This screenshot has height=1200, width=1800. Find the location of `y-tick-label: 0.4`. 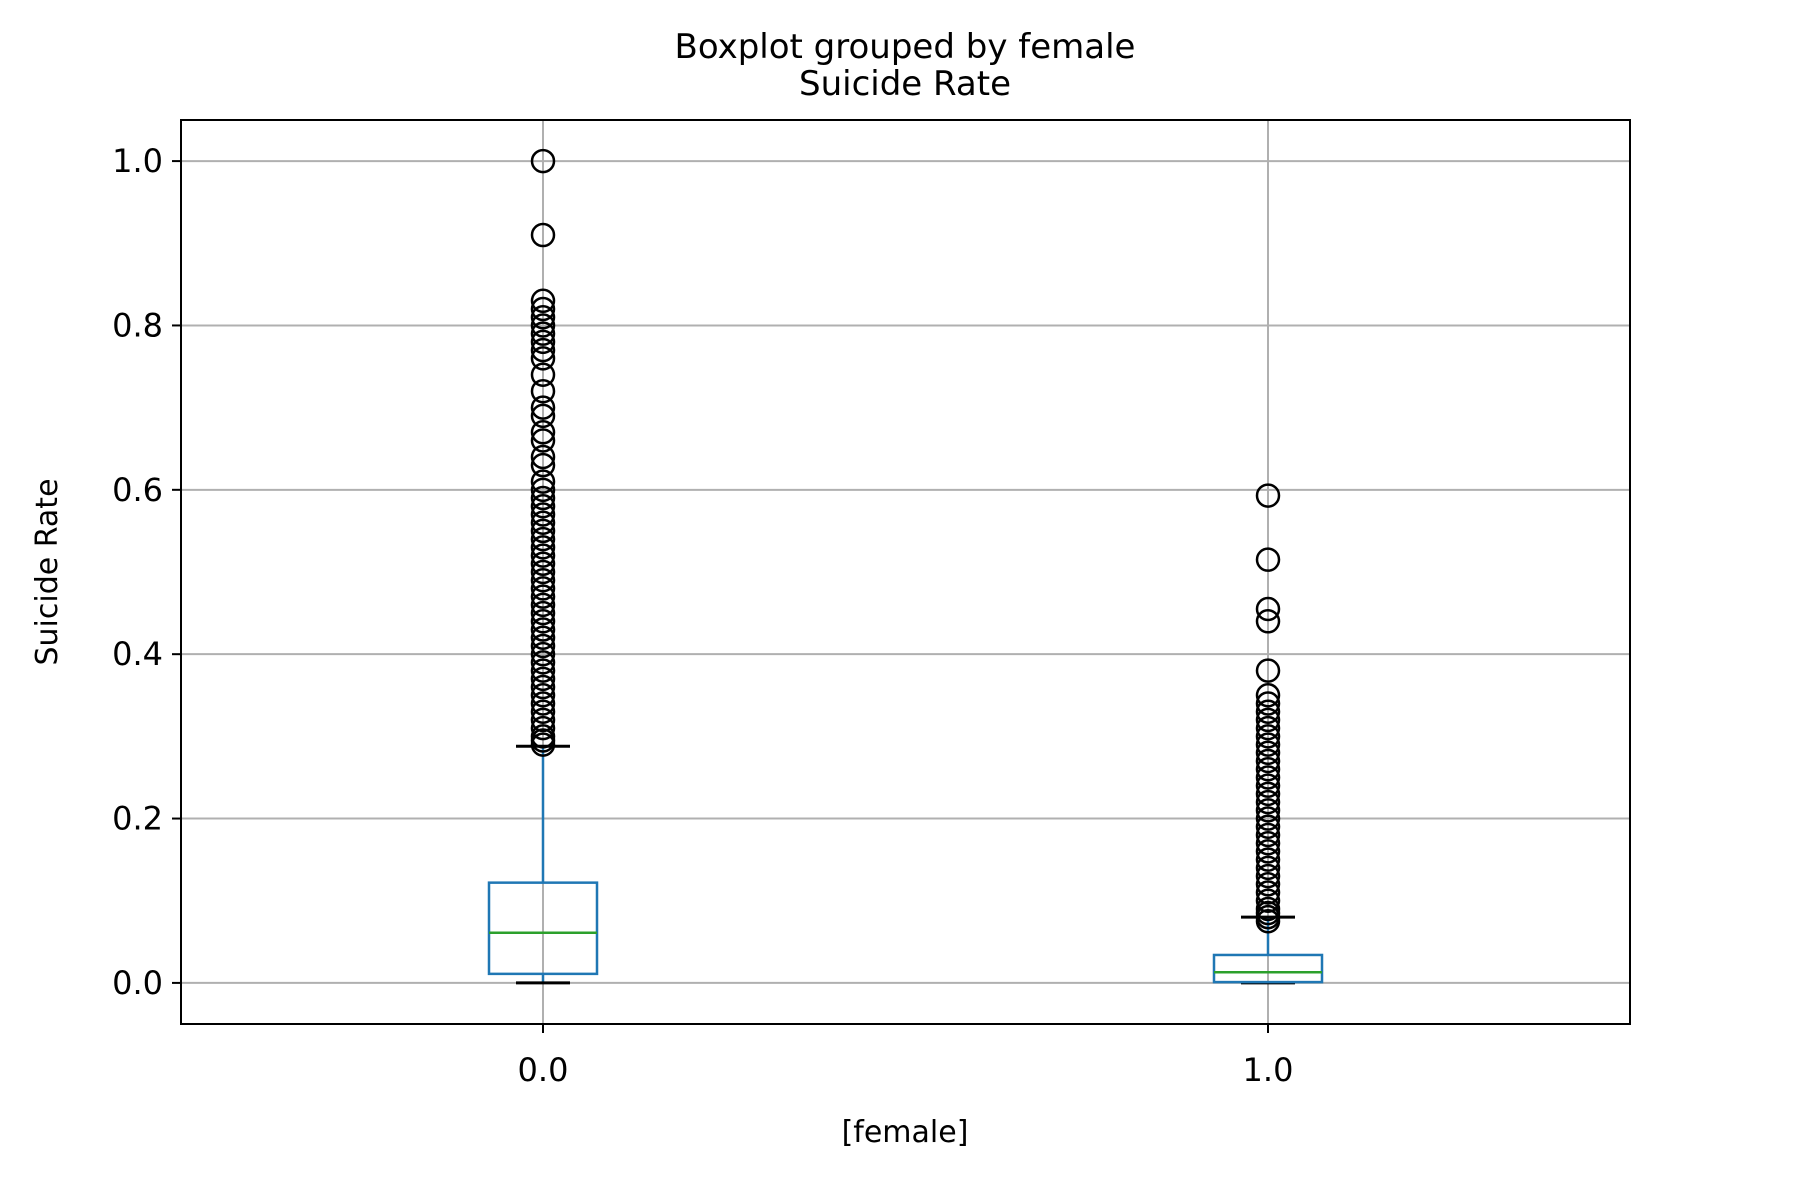

y-tick-label: 0.4 is located at coordinates (137, 654).